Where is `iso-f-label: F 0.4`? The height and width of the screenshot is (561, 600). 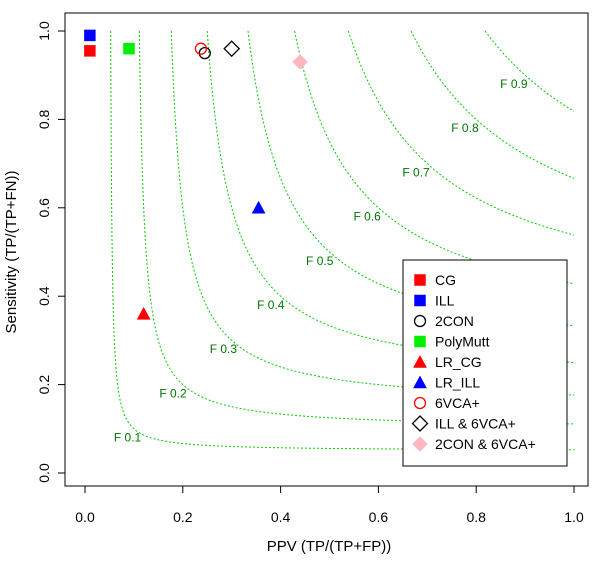
iso-f-label: F 0.4 is located at coordinates (271, 305).